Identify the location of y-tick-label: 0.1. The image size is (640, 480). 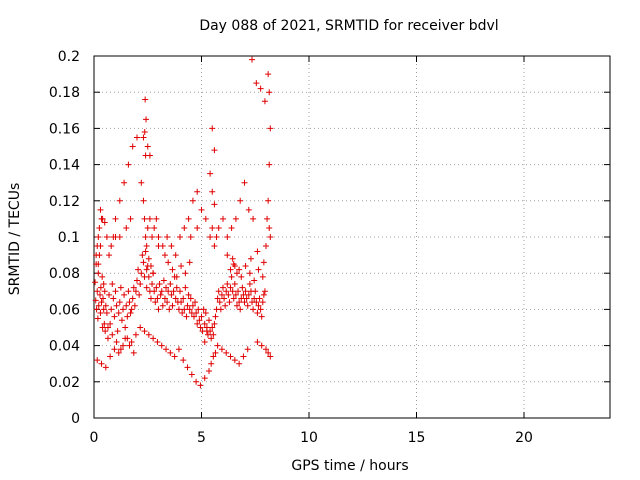
(69, 238).